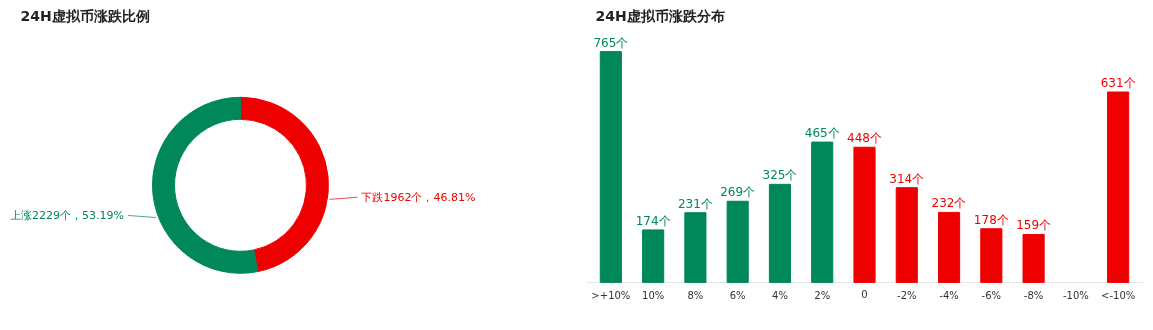 This screenshot has height=330, width=1153. What do you see at coordinates (780, 296) in the screenshot?
I see `x-tick-label: 4%` at bounding box center [780, 296].